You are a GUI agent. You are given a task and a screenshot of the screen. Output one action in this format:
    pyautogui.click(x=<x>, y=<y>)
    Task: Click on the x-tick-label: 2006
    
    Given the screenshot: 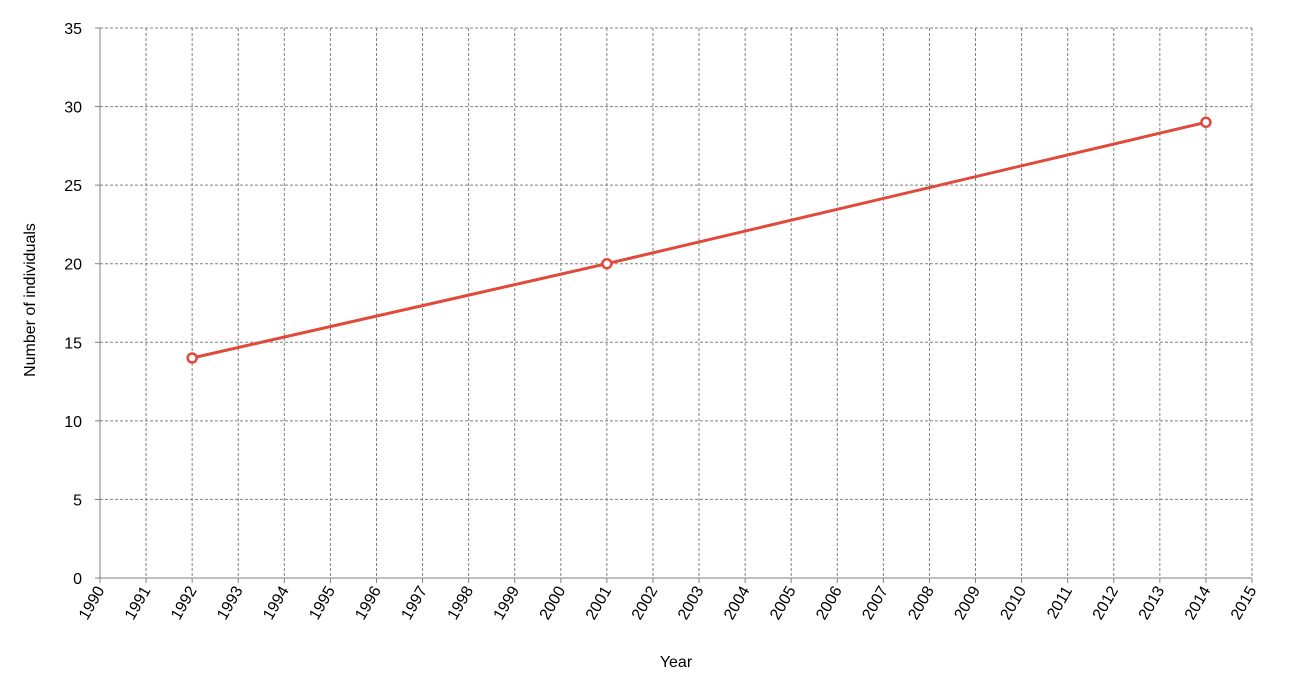 What is the action you would take?
    pyautogui.click(x=829, y=602)
    